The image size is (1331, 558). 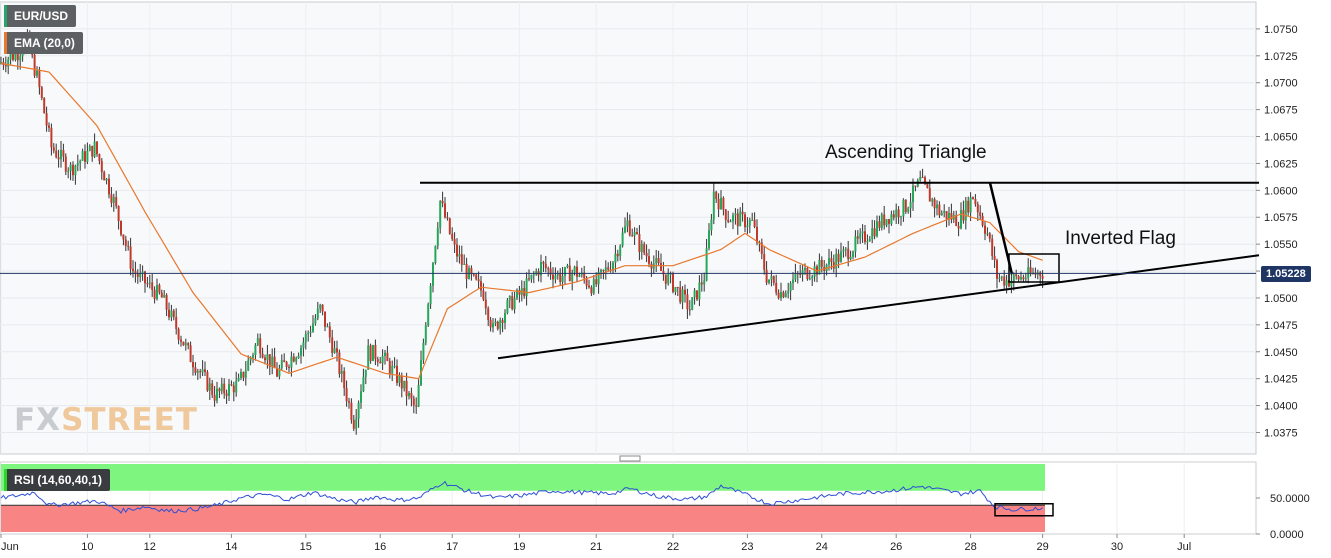 I want to click on rsi-zones, so click(x=523, y=498).